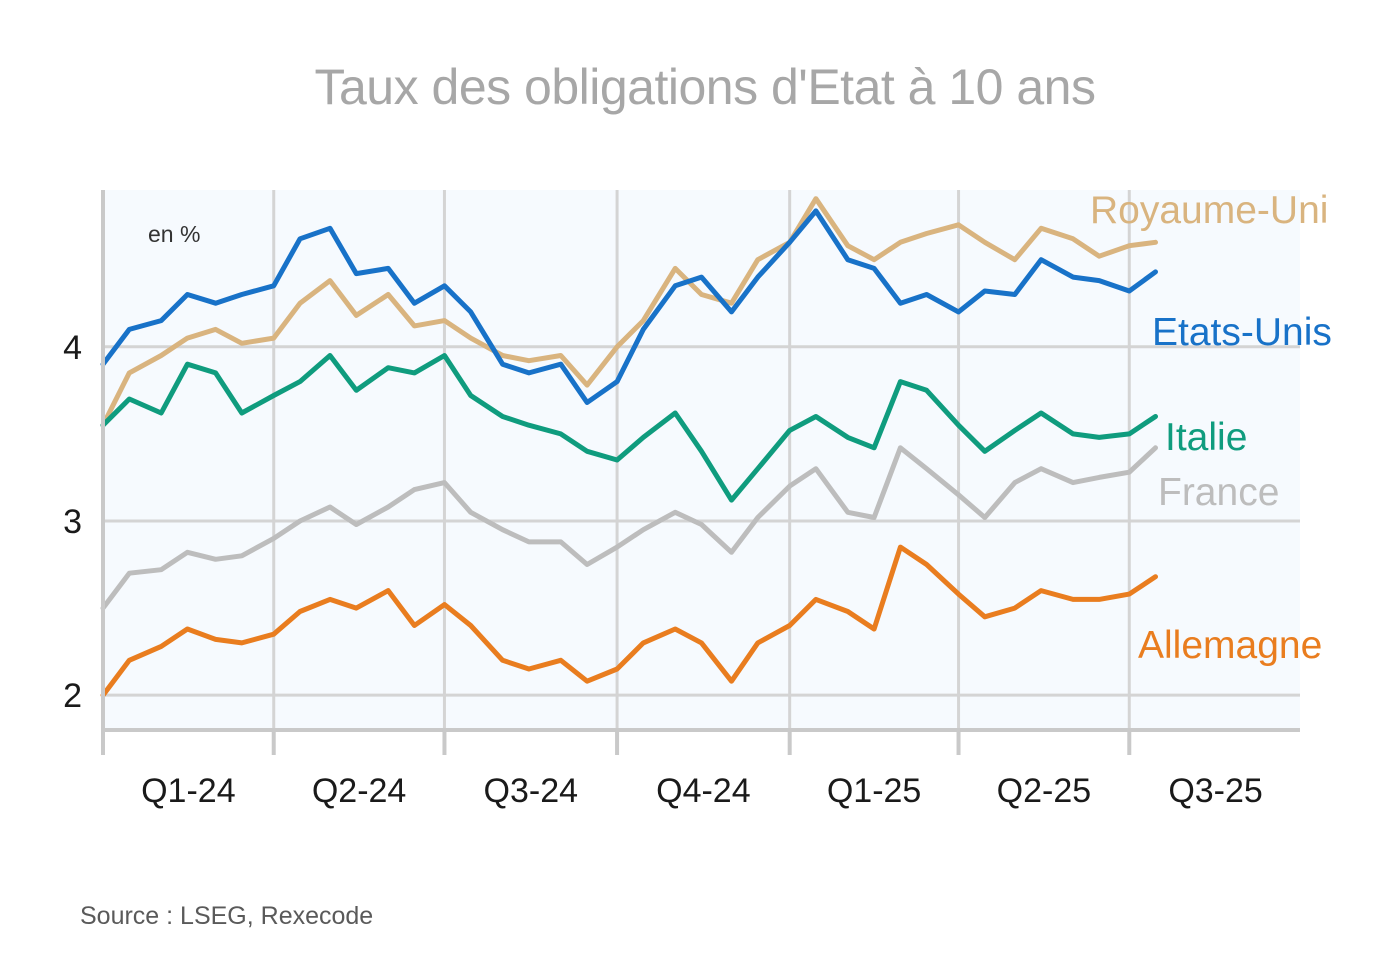 The height and width of the screenshot is (966, 1390). What do you see at coordinates (629, 621) in the screenshot?
I see `series-line-allemagne` at bounding box center [629, 621].